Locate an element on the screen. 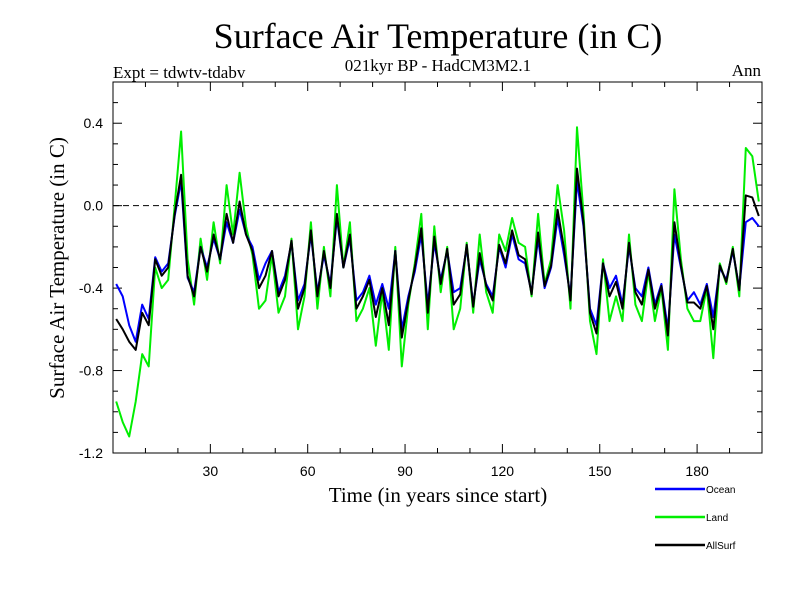  y-tick-label: 0.0 is located at coordinates (94, 206).